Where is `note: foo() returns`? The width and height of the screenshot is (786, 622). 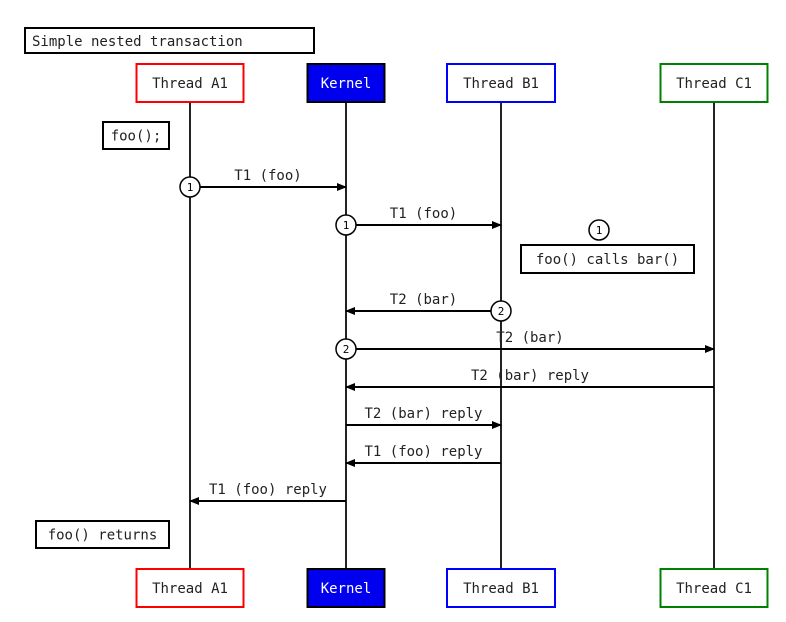
note: foo() returns is located at coordinates (102, 534).